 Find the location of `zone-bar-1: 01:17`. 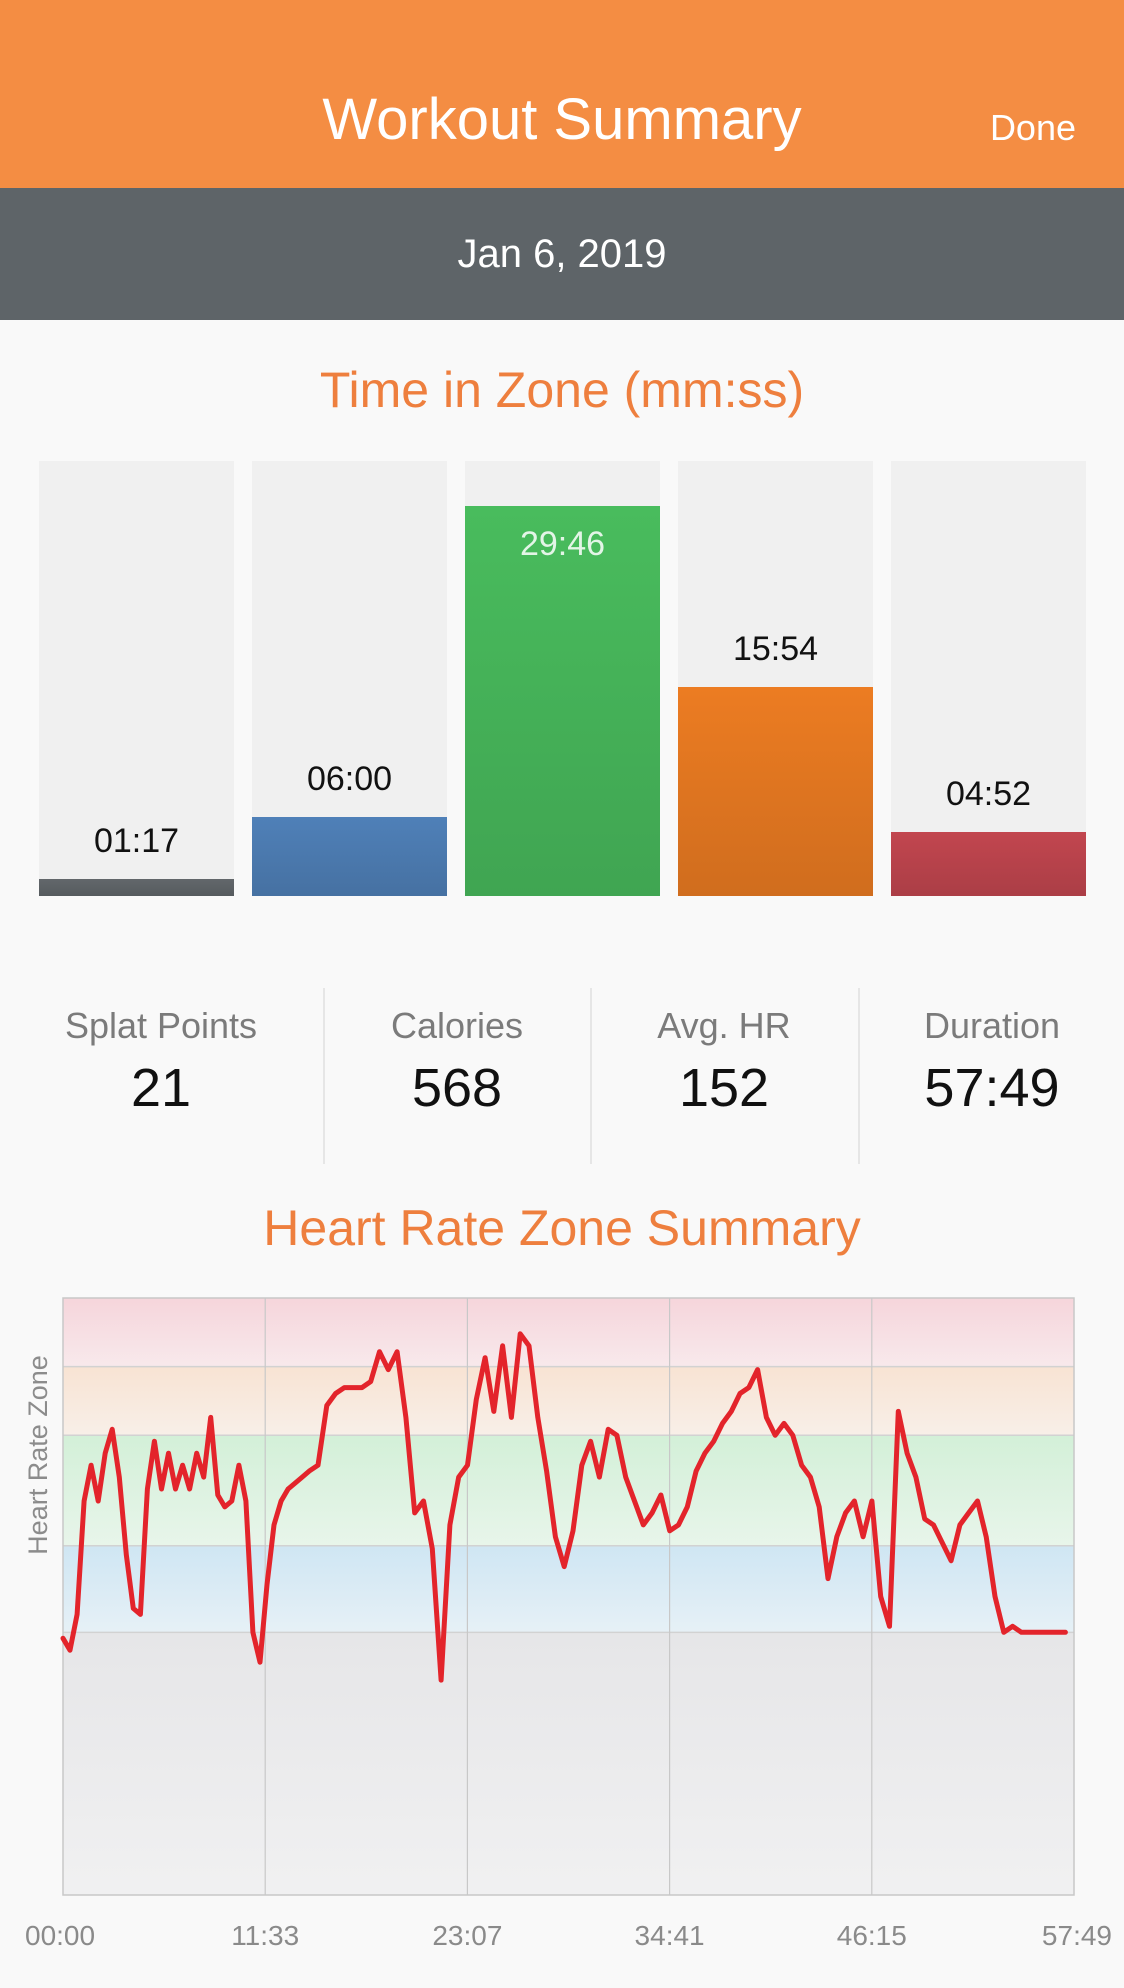

zone-bar-1: 01:17 is located at coordinates (136, 678).